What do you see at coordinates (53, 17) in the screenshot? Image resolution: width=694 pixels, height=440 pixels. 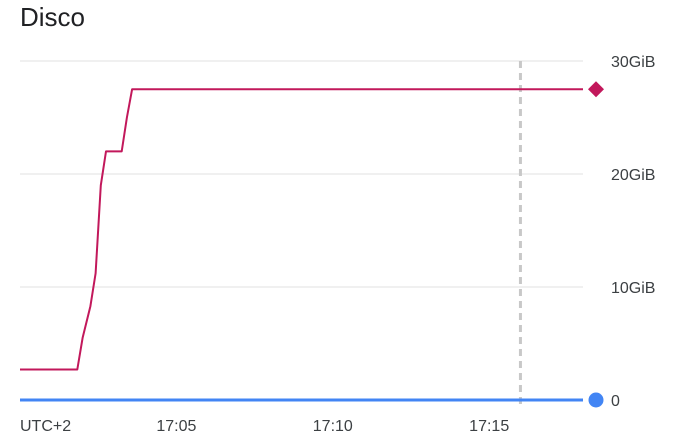 I see `chart-title: Disco` at bounding box center [53, 17].